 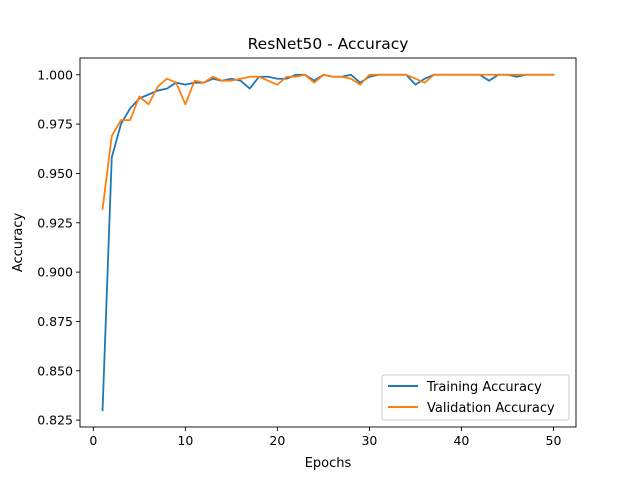 What do you see at coordinates (93, 440) in the screenshot?
I see `x-tick-label: 0` at bounding box center [93, 440].